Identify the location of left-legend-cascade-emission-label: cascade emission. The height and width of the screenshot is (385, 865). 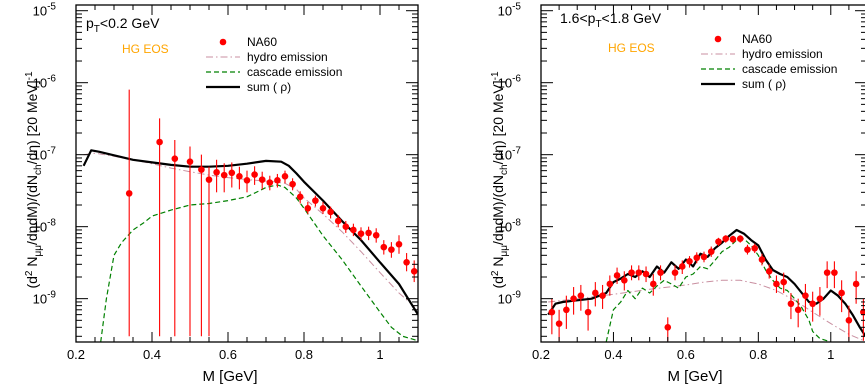
(294, 72).